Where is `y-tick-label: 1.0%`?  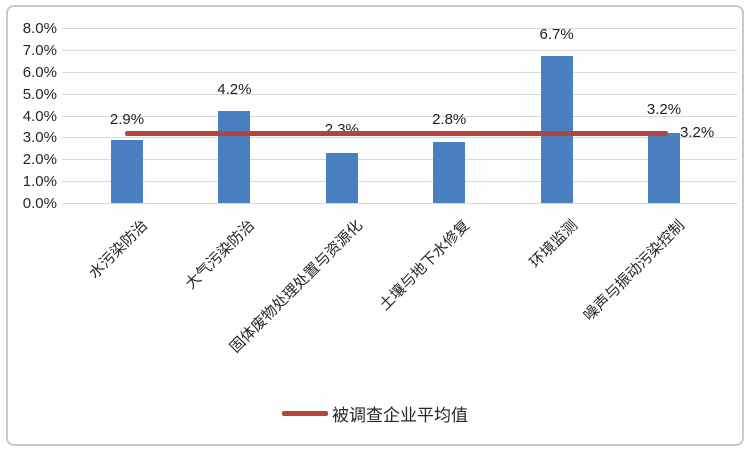 y-tick-label: 1.0% is located at coordinates (39, 182).